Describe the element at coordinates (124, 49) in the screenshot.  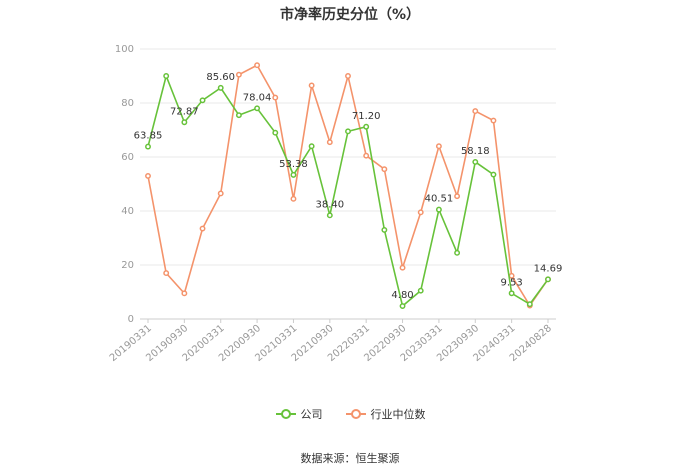
I see `y-tick-label: 100` at that location.